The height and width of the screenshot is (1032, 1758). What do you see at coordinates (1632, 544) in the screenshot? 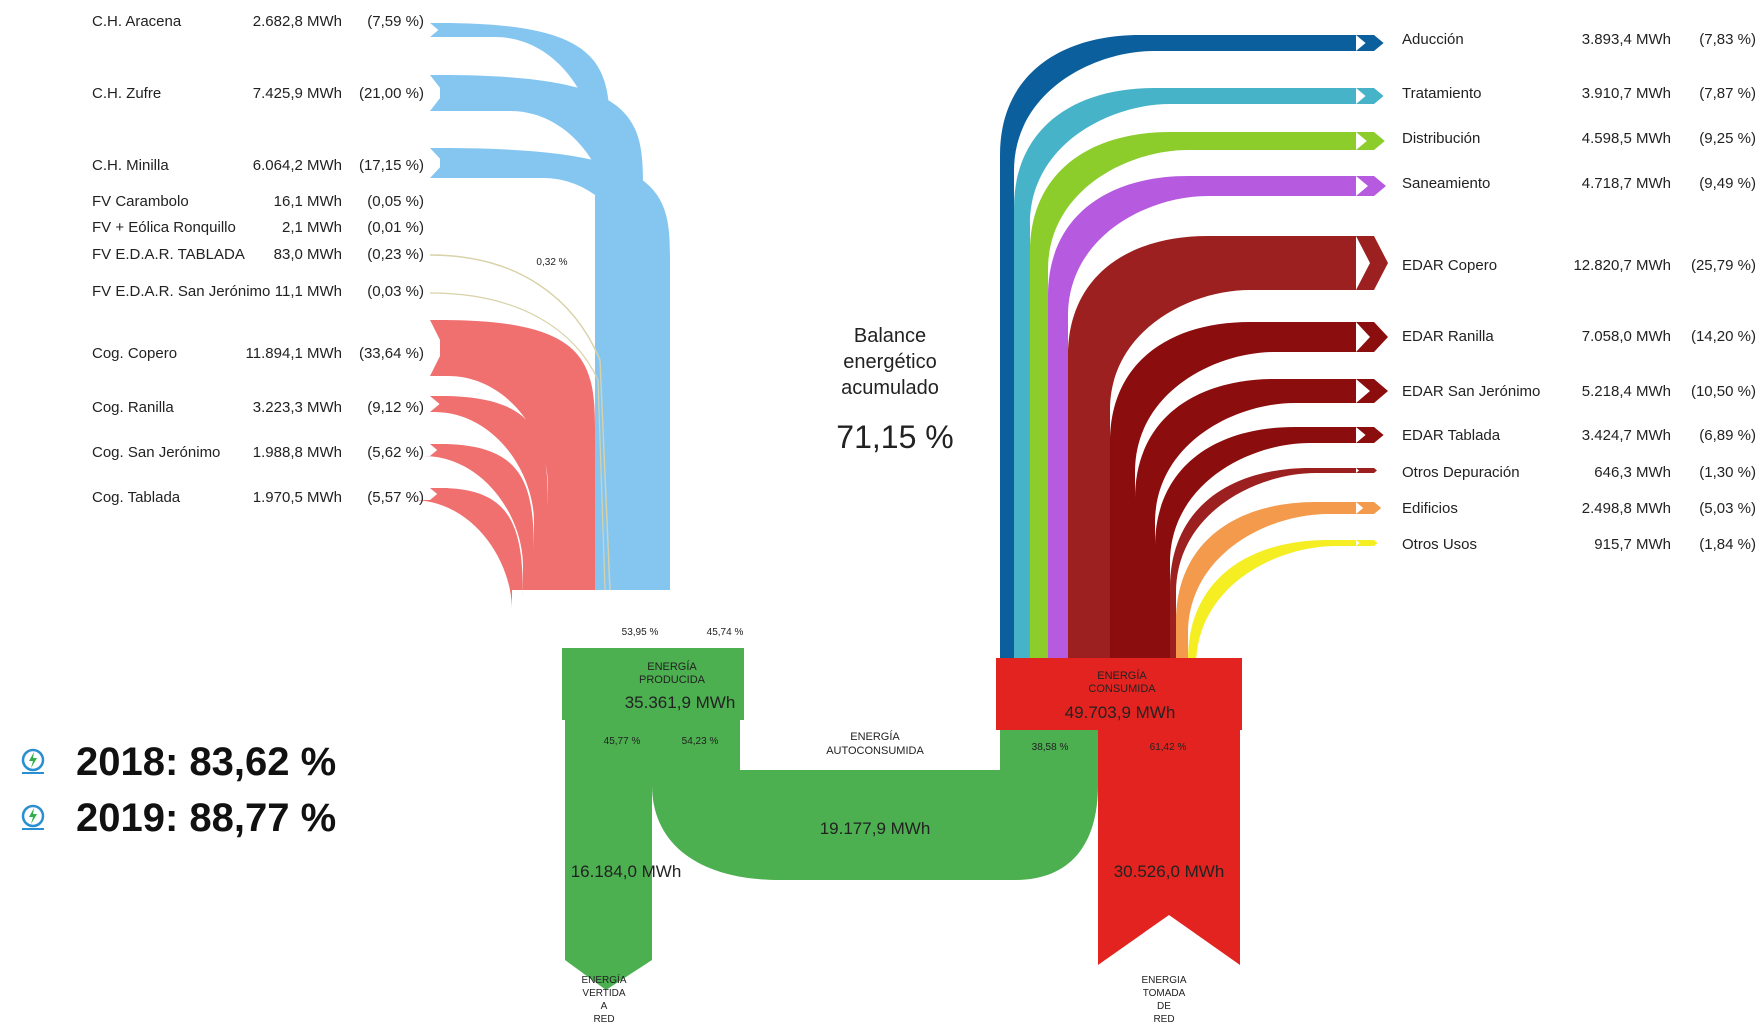
I see `consumer-value: 915,7 MWh` at bounding box center [1632, 544].